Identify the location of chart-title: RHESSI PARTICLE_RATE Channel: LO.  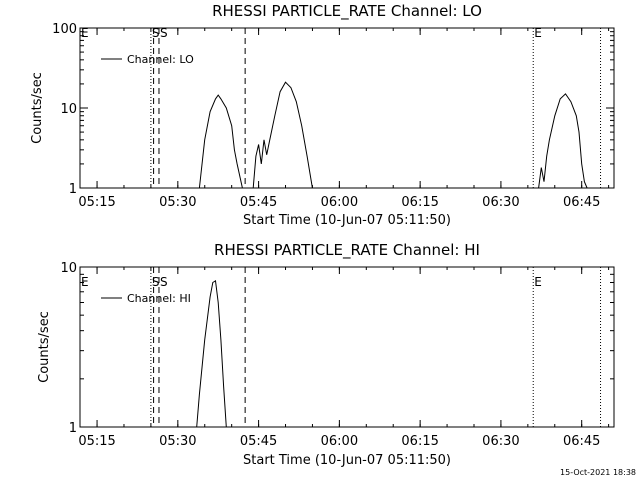
(347, 11).